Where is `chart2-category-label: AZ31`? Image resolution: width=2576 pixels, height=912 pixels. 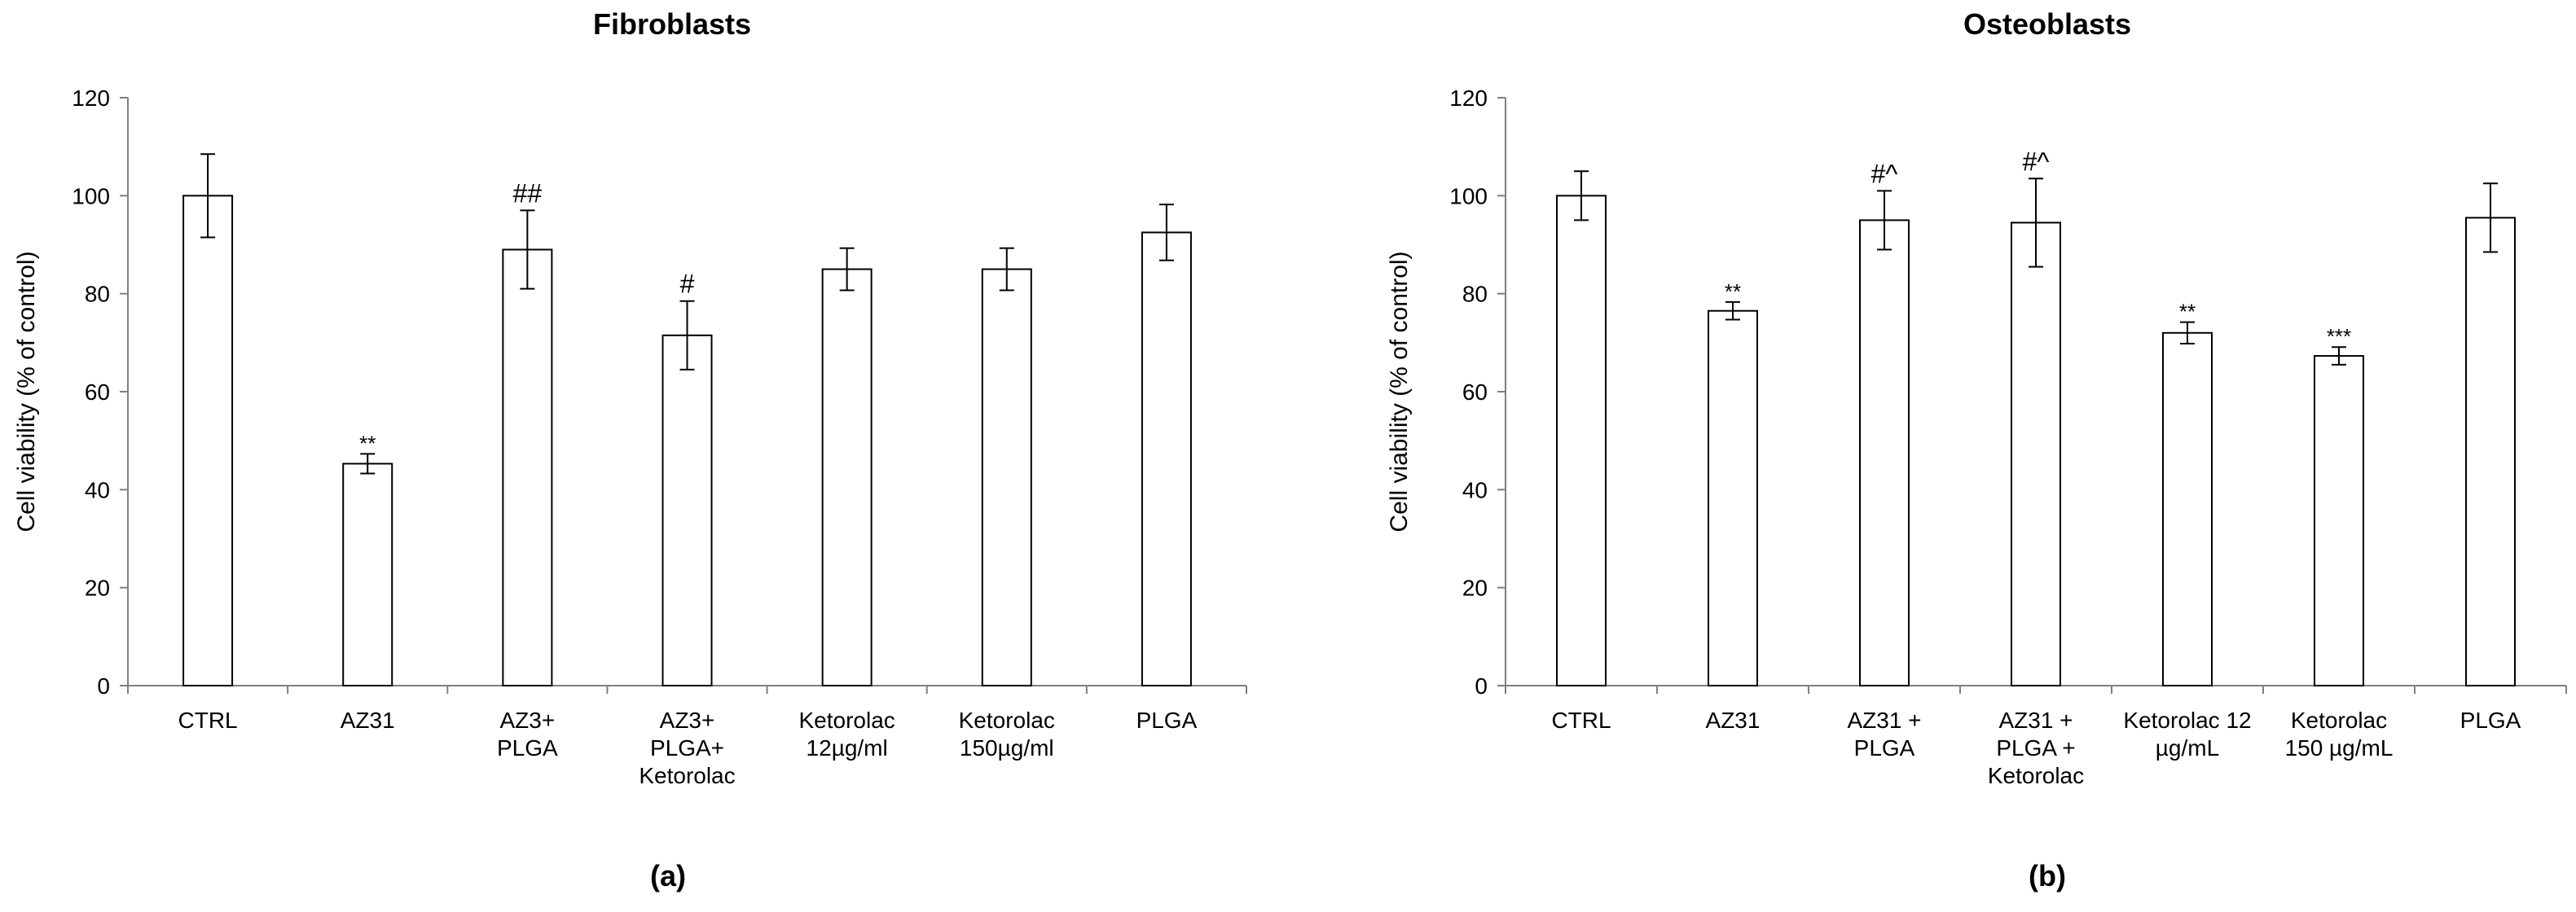
chart2-category-label: AZ31 is located at coordinates (1733, 720).